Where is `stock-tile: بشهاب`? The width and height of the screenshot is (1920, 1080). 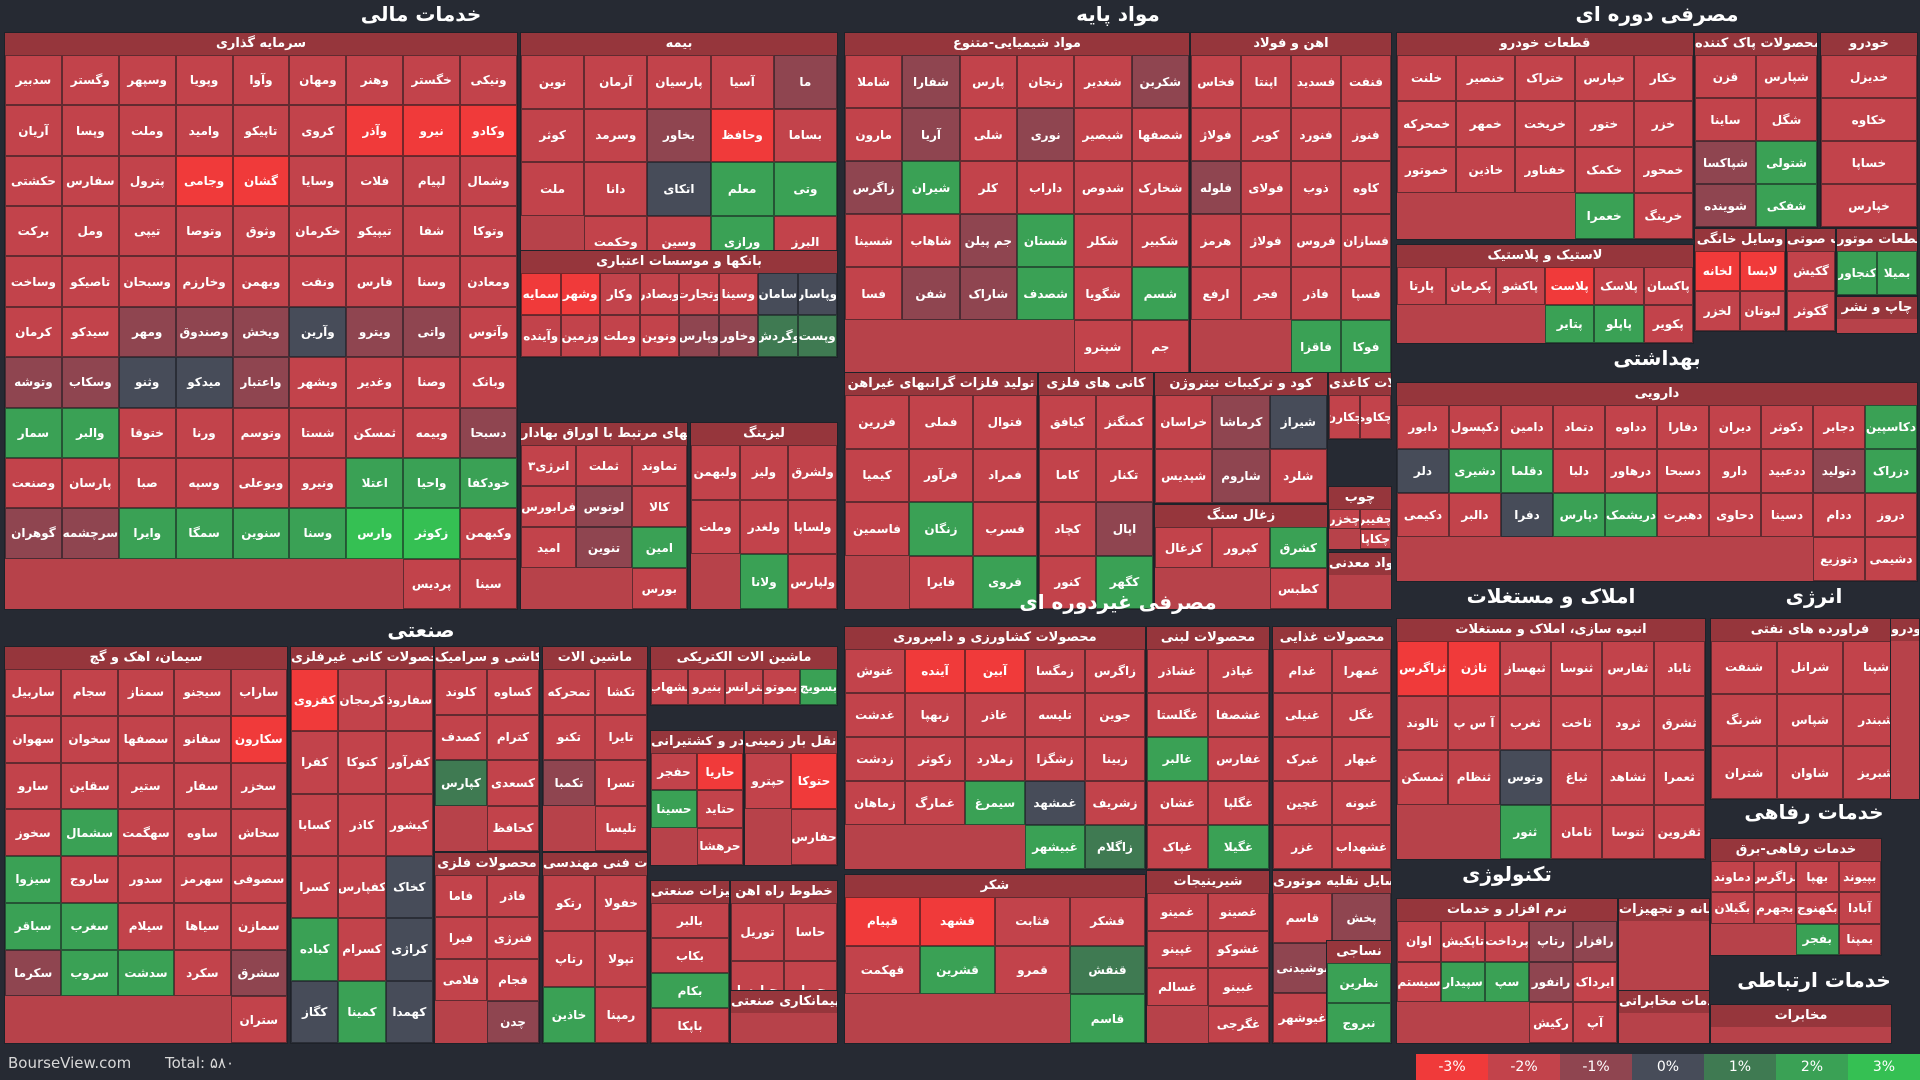
stock-tile: بشهاب is located at coordinates (670, 687).